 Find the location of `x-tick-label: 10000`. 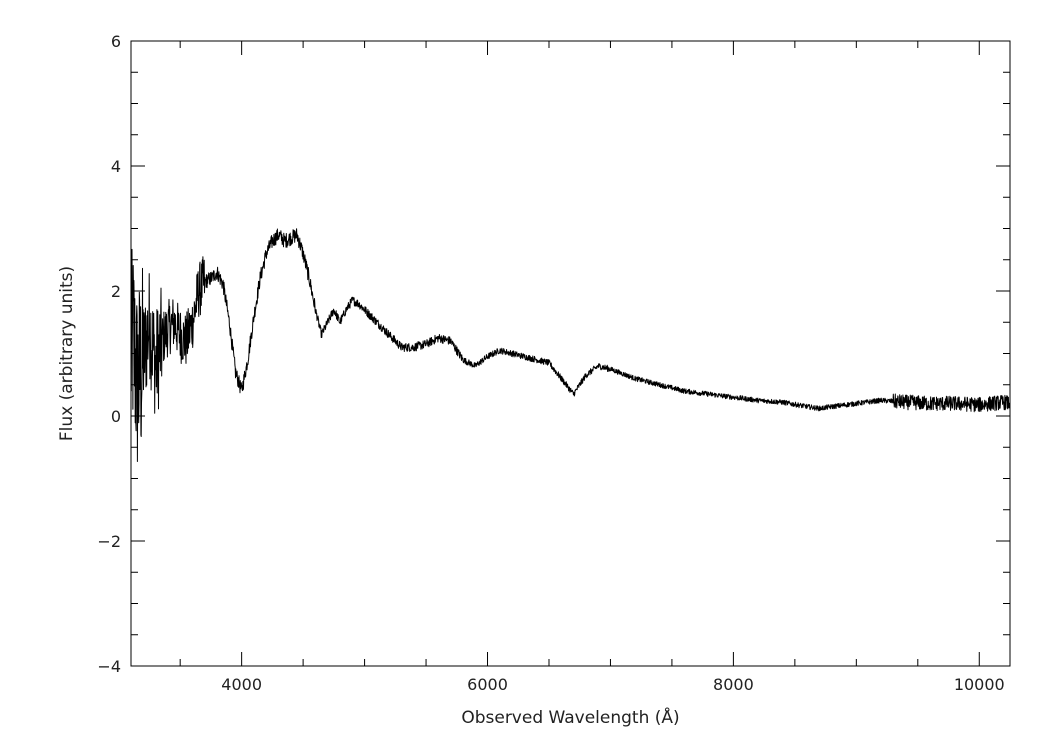

x-tick-label: 10000 is located at coordinates (979, 684).